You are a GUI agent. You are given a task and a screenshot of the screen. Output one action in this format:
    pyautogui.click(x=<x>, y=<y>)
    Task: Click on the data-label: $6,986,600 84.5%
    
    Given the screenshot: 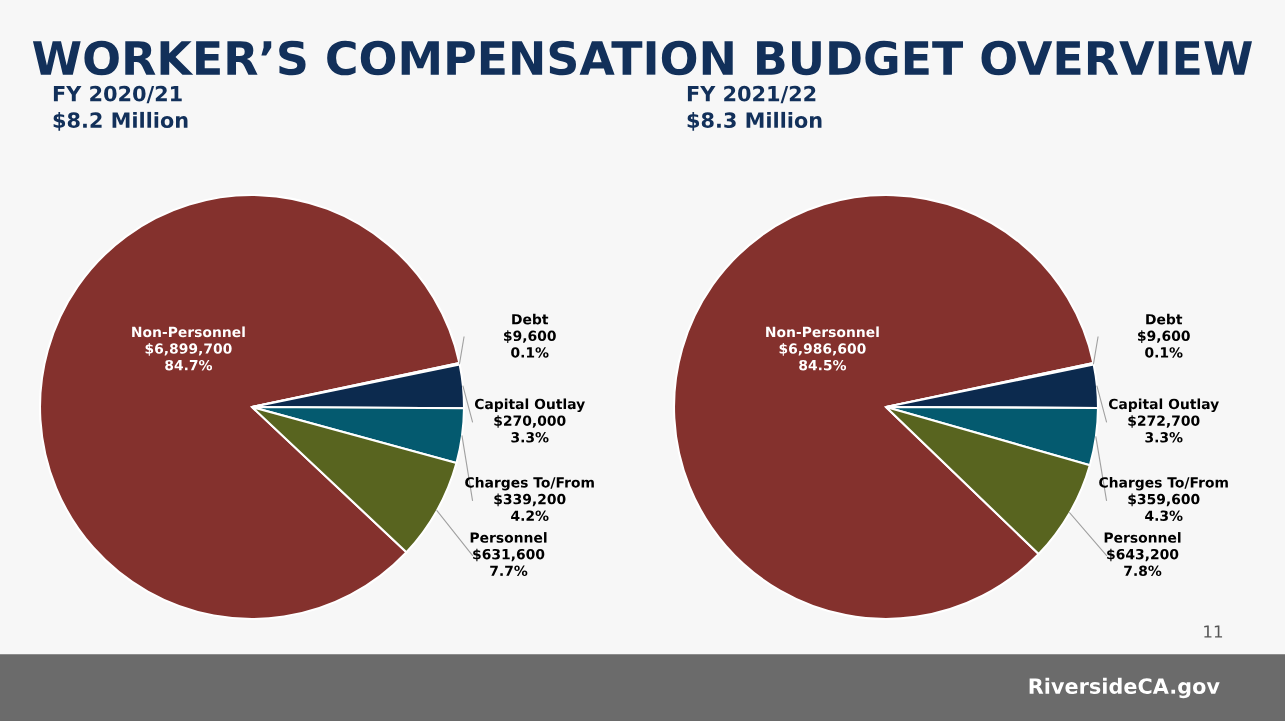 What is the action you would take?
    pyautogui.click(x=822, y=357)
    